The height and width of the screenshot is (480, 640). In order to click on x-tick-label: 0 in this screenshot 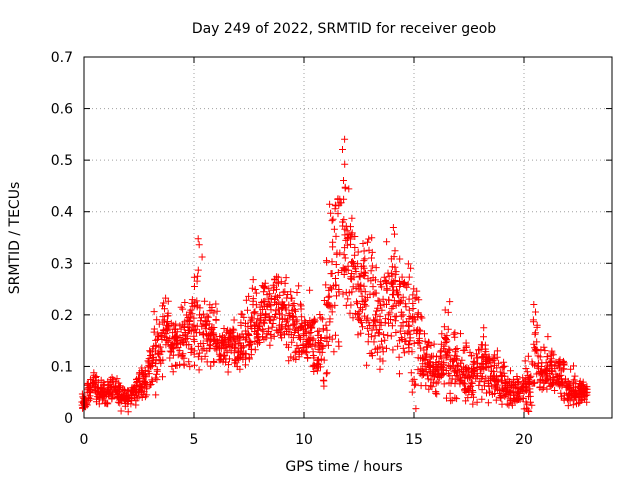, I will do `click(84, 440)`.